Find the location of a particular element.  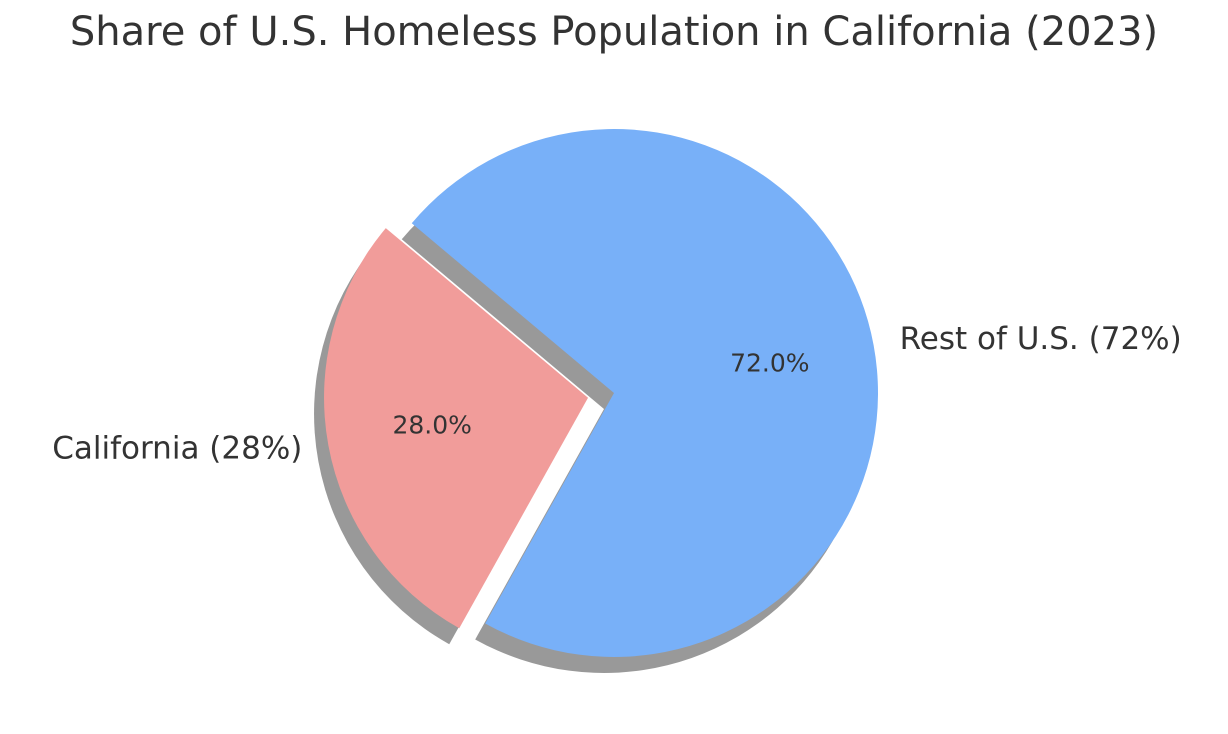

slice-percent-rest-of-u-s: 72.0% is located at coordinates (769, 362).